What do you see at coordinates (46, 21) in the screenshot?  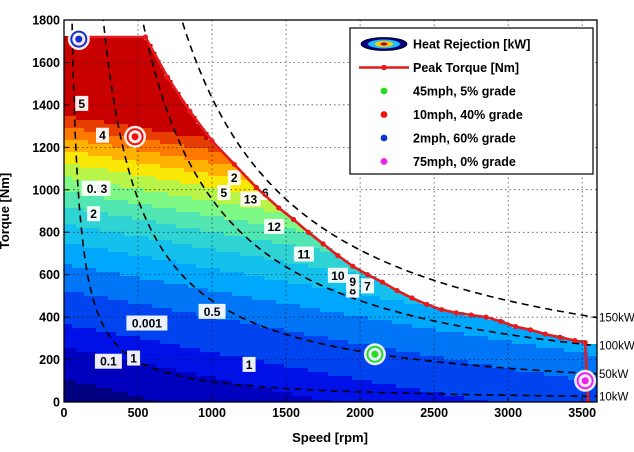 I see `y-tick-label: 1800` at bounding box center [46, 21].